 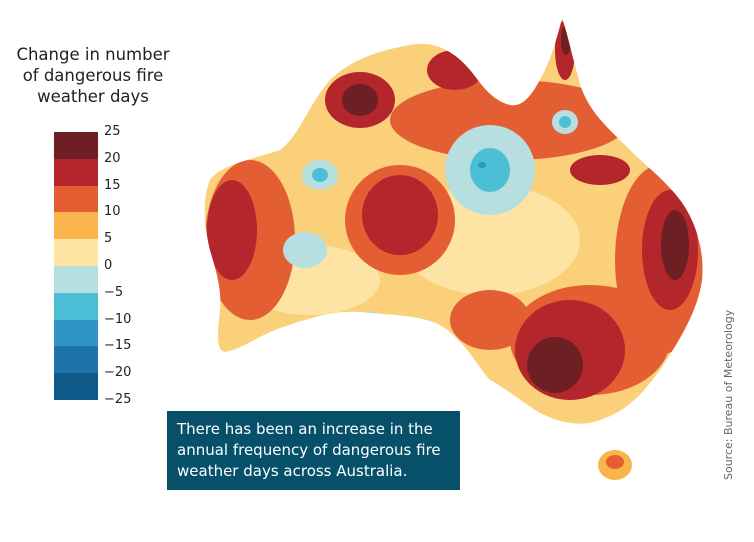 I want to click on legend-title-line2: of dangerous fire, so click(x=93, y=75).